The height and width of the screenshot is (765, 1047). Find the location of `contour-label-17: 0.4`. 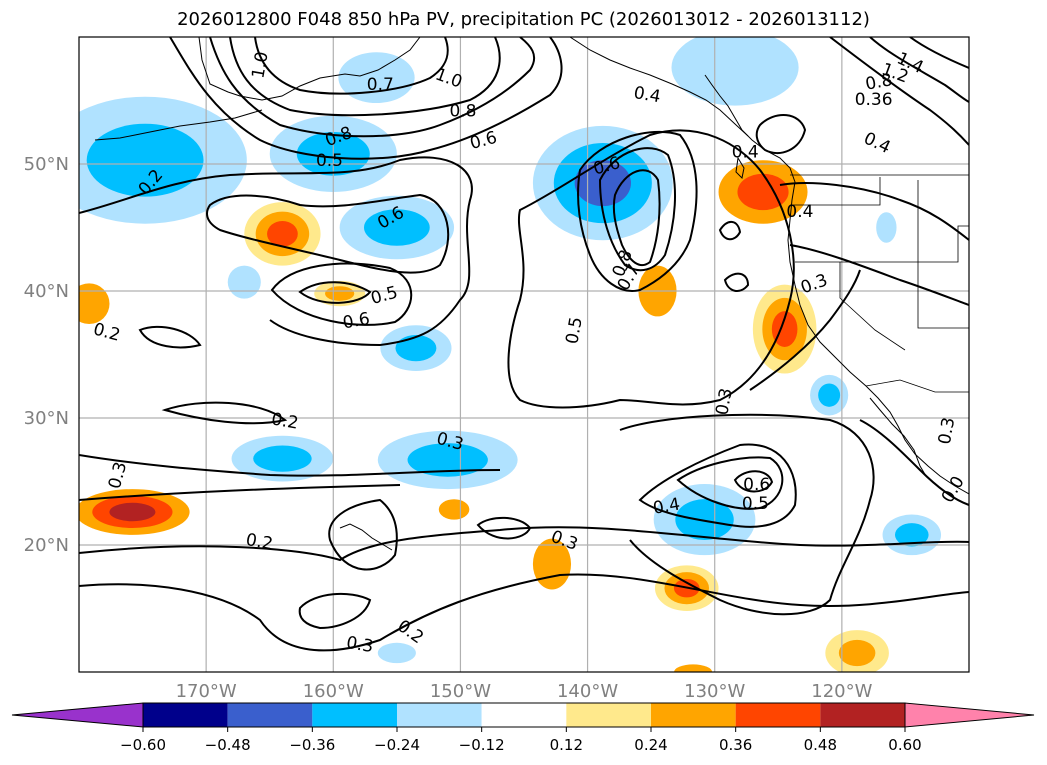

contour-label-17: 0.4 is located at coordinates (799, 212).